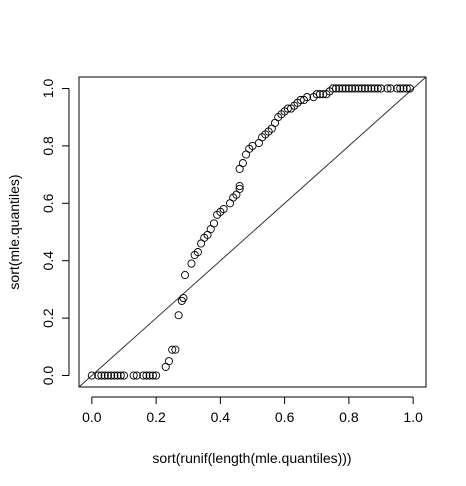 This screenshot has height=486, width=466. I want to click on x-tick-label: 0.8, so click(349, 417).